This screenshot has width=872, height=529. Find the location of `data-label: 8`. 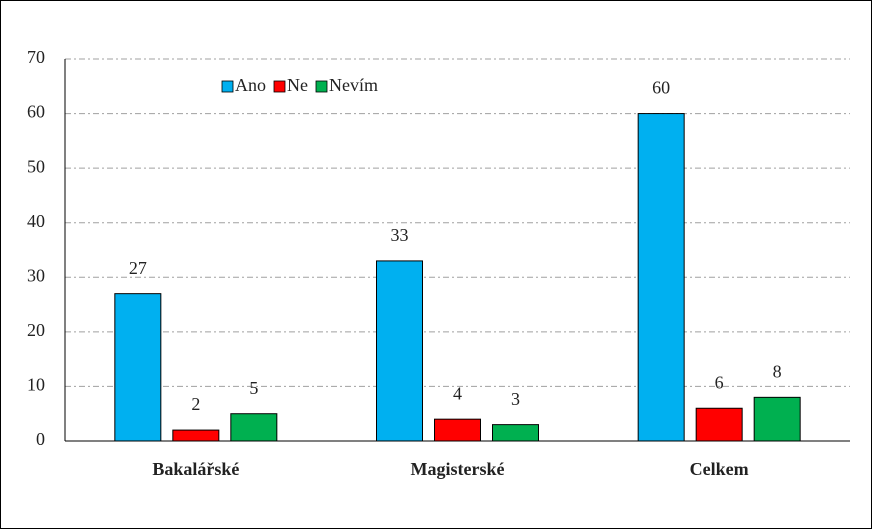

data-label: 8 is located at coordinates (777, 371).